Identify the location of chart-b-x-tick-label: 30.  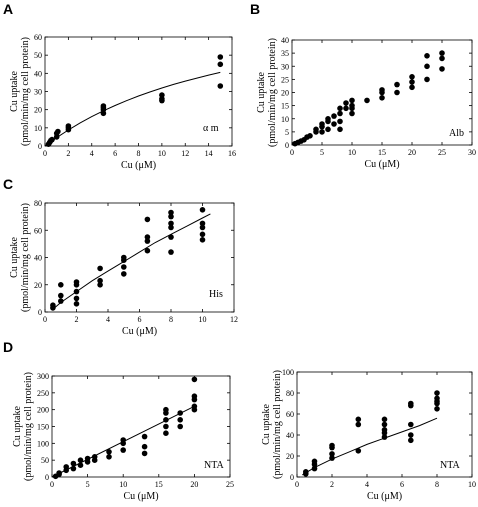
(472, 152).